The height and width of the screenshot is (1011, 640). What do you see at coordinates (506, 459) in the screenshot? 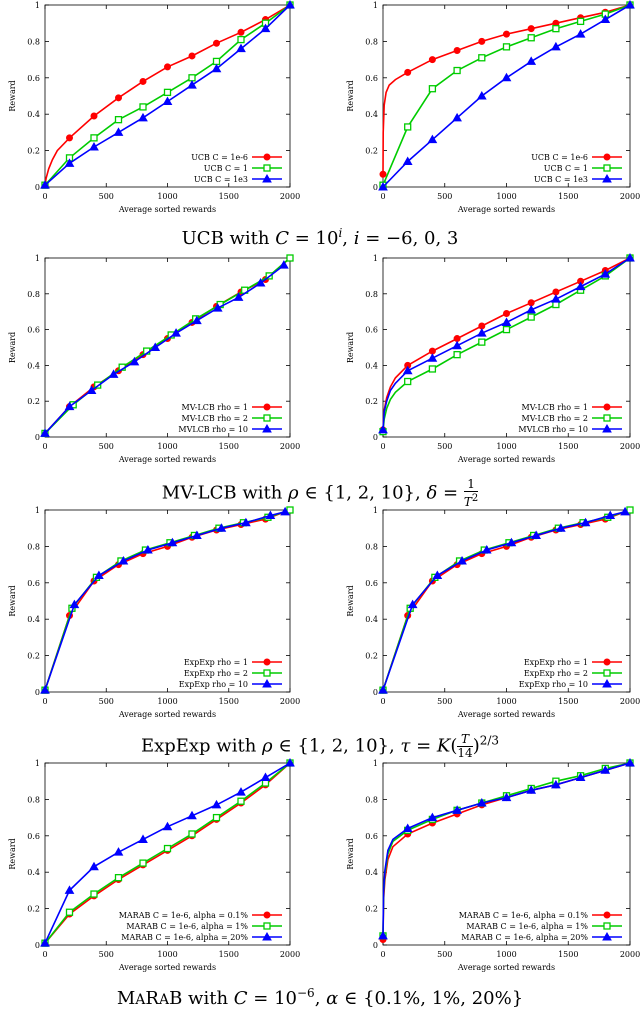
I see `x-axis-label: Average sorted rewards` at bounding box center [506, 459].